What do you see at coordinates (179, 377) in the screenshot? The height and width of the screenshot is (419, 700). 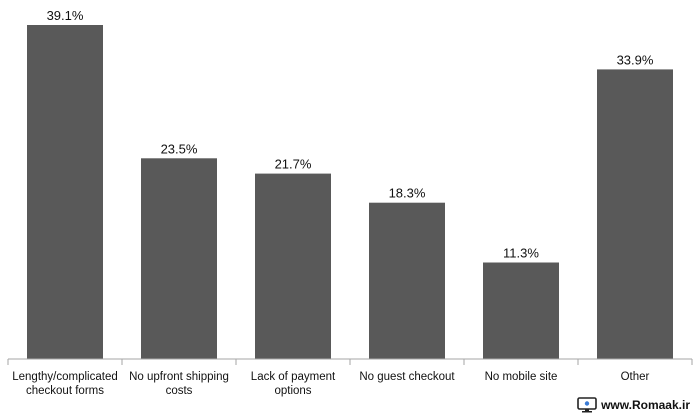 I see `category-label-line: No upfront shipping` at bounding box center [179, 377].